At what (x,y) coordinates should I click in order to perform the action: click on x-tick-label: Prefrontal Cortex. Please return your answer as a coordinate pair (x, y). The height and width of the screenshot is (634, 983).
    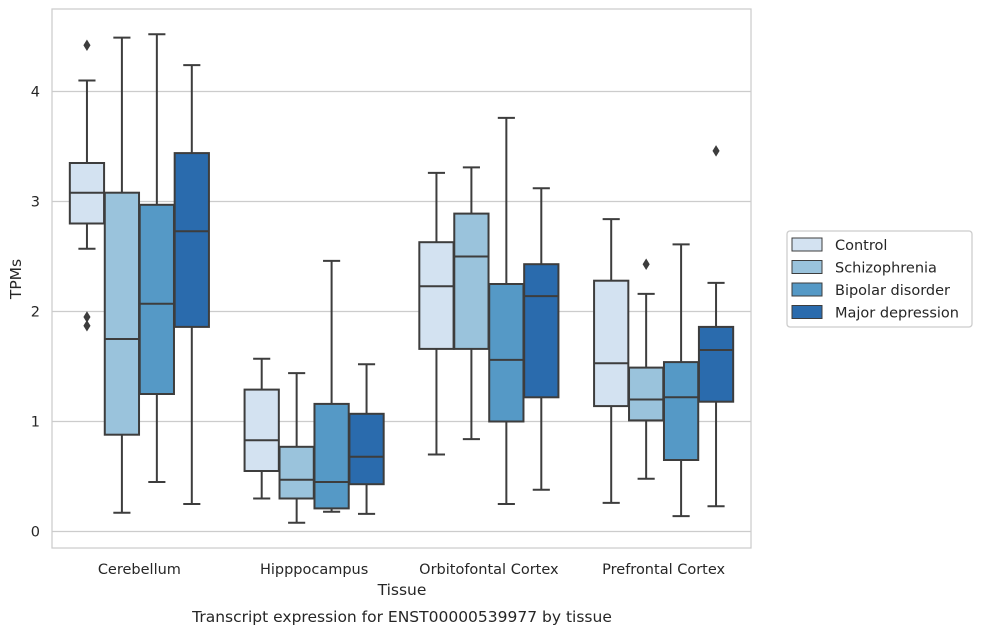
    Looking at the image, I should click on (663, 570).